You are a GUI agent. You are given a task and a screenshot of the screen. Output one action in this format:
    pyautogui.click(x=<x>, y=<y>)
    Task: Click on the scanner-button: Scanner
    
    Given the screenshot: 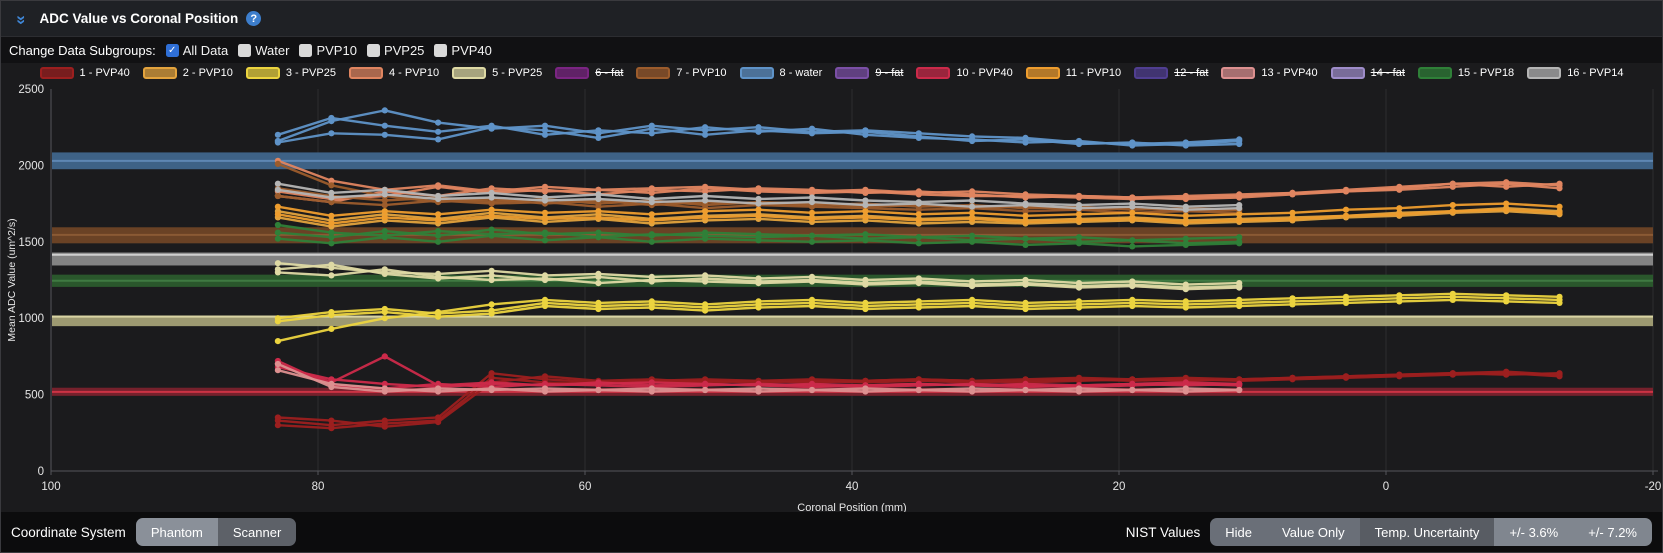 What is the action you would take?
    pyautogui.click(x=257, y=532)
    